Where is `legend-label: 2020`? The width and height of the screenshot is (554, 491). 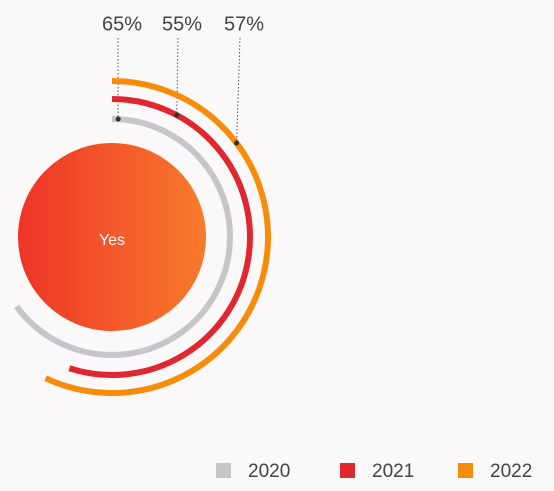 legend-label: 2020 is located at coordinates (269, 471).